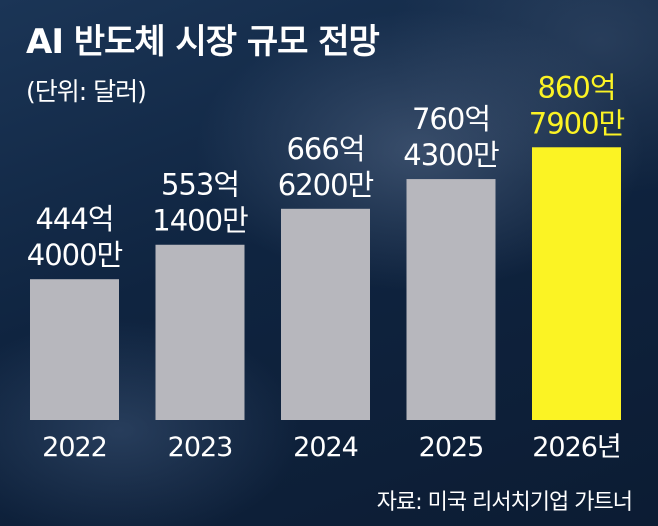  I want to click on bar-2022, so click(74, 349).